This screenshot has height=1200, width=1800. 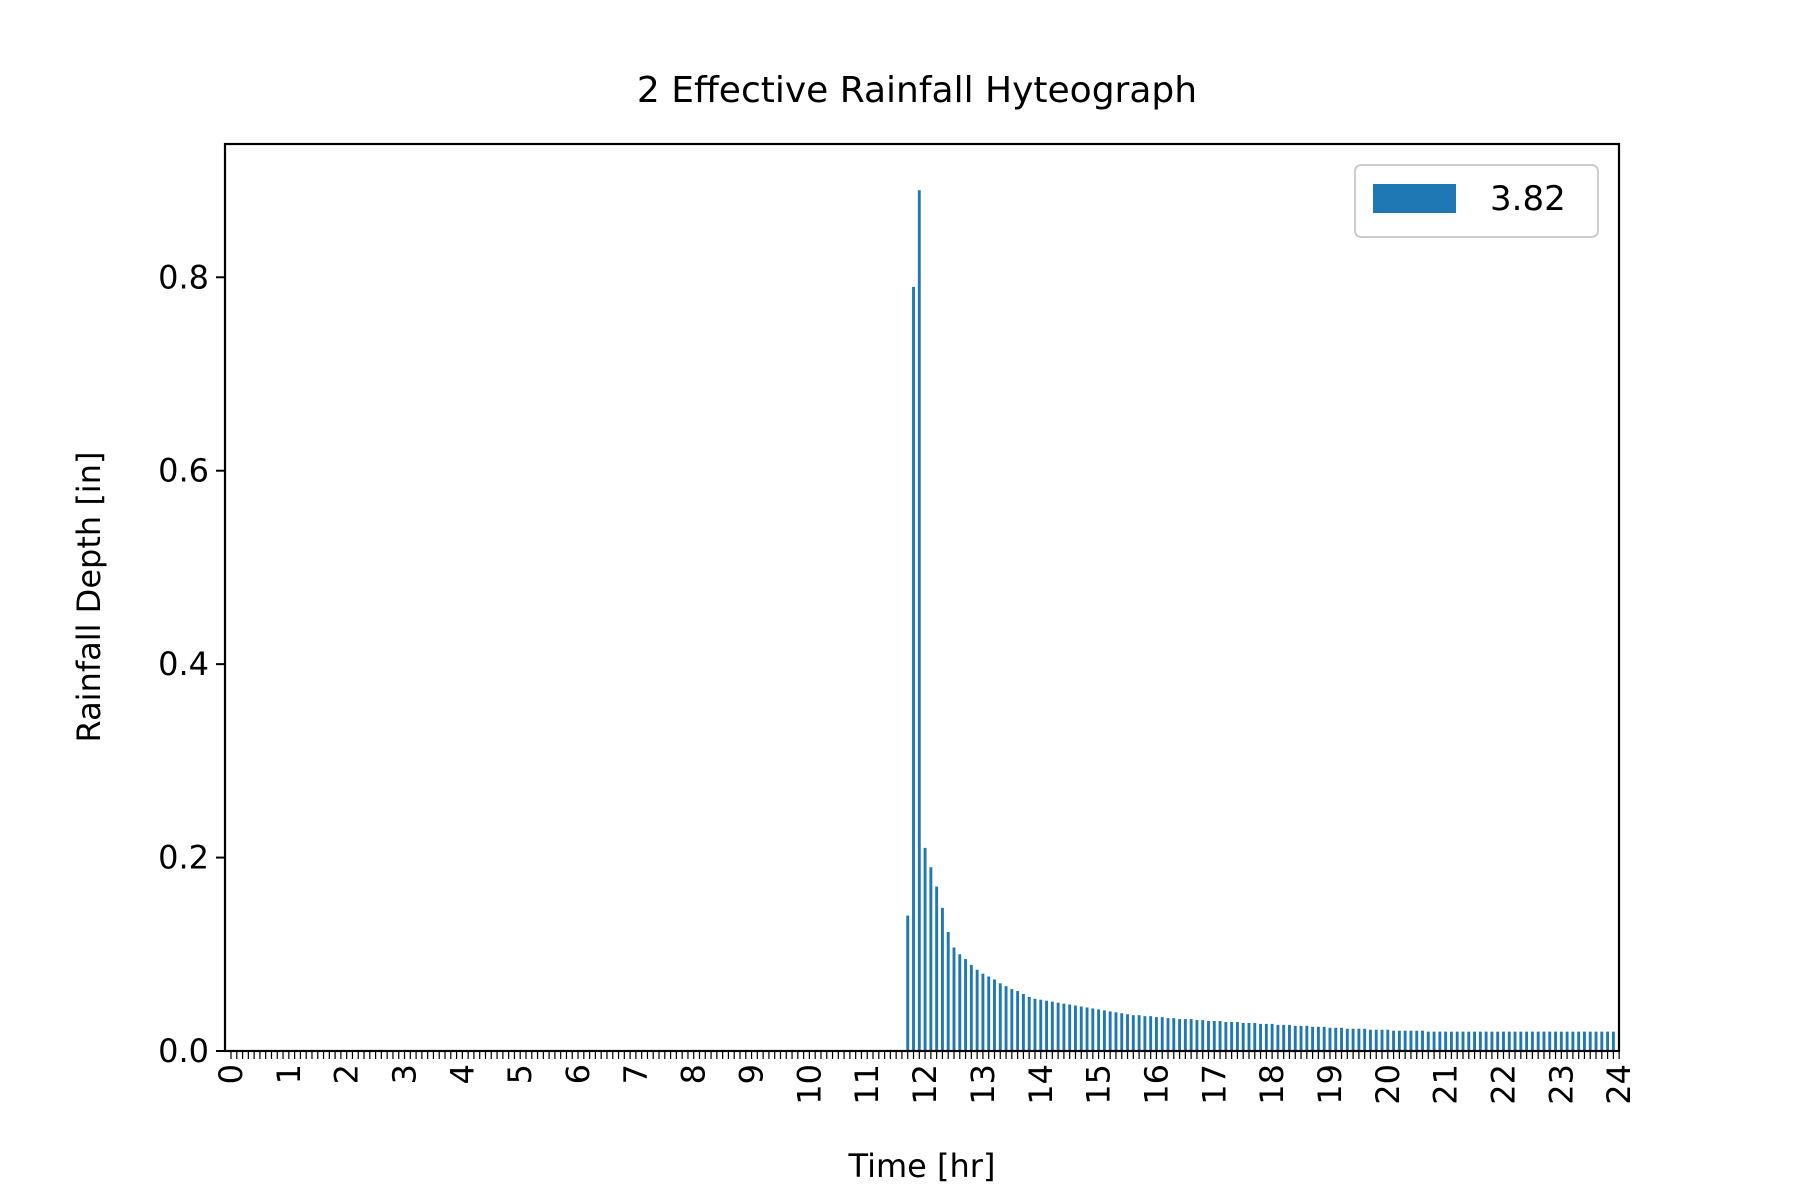 What do you see at coordinates (694, 1074) in the screenshot?
I see `x-tick-label: 8` at bounding box center [694, 1074].